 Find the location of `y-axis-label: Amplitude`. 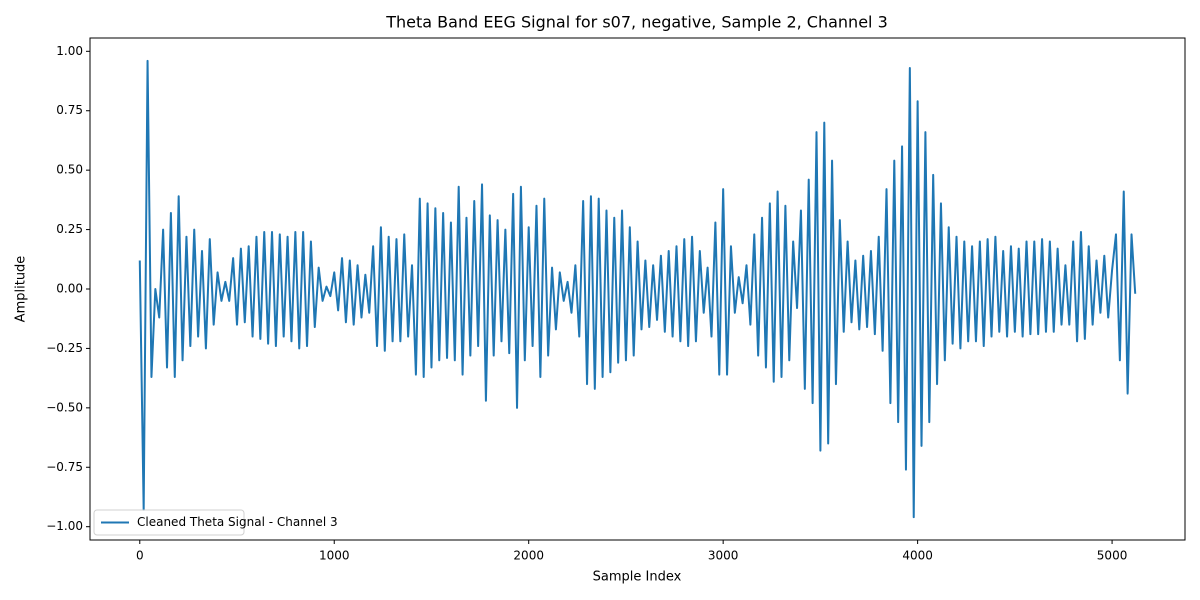

y-axis-label: Amplitude is located at coordinates (21, 289).